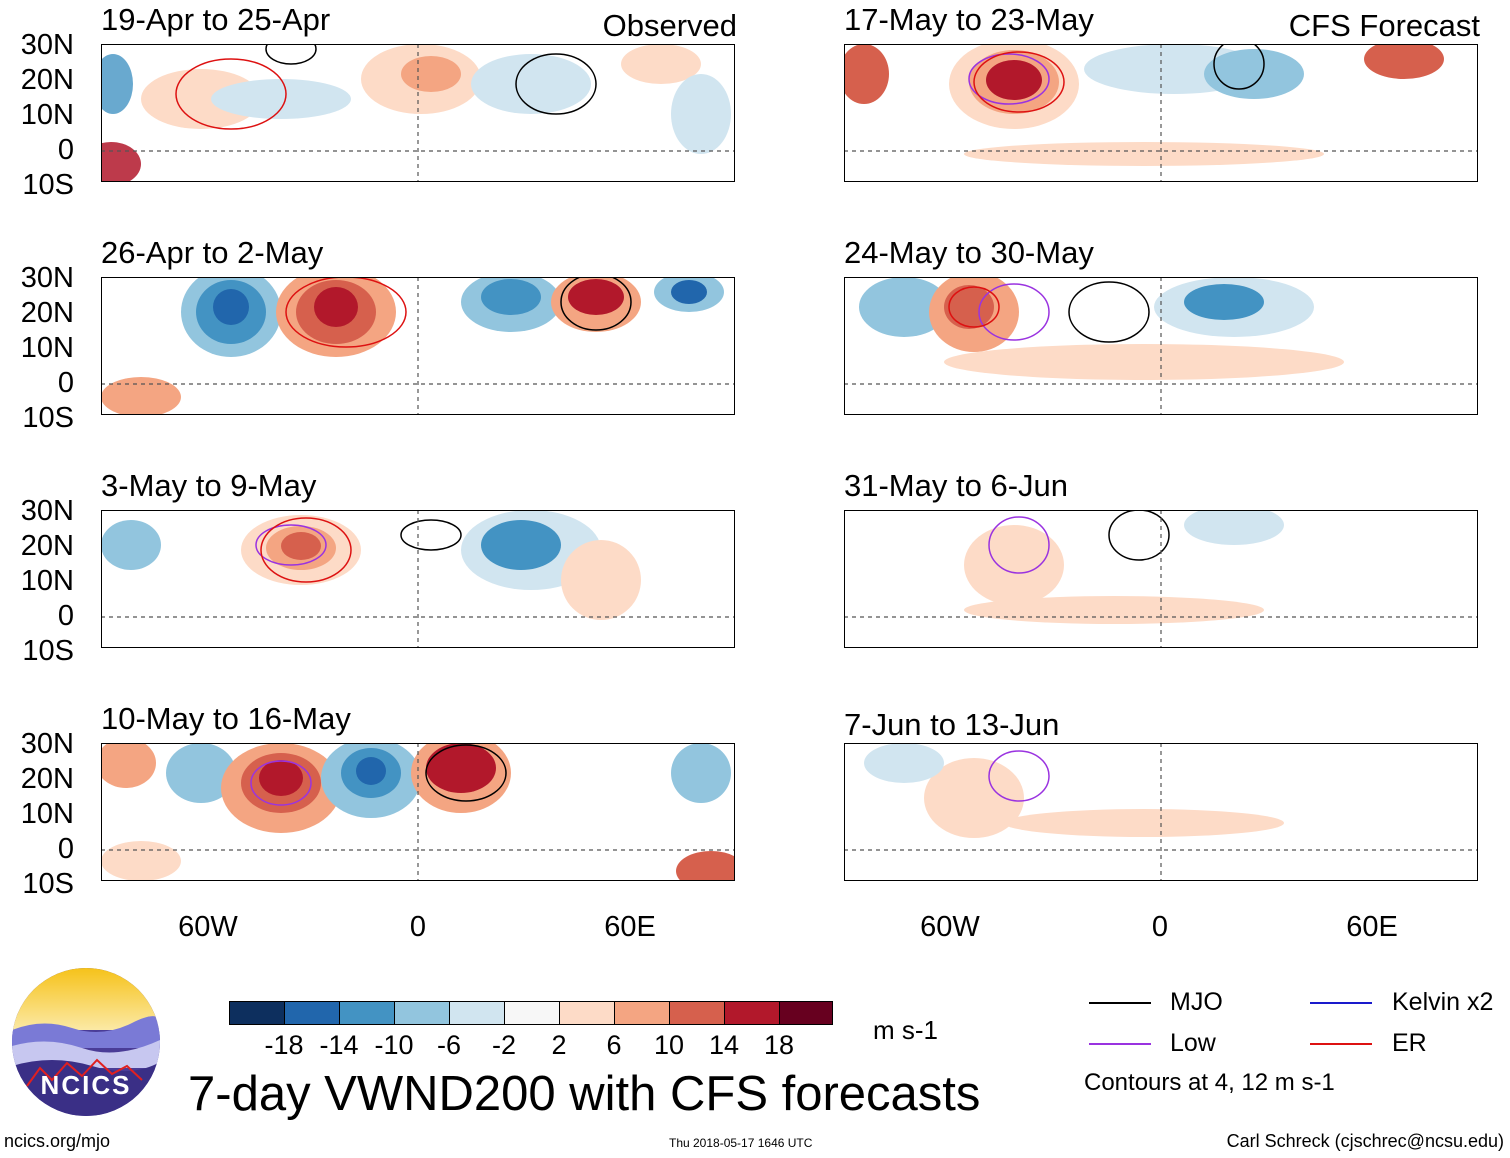  What do you see at coordinates (741, 1143) in the screenshot?
I see `footer-timestamp: Thu 2018-05-17 1646 UTC` at bounding box center [741, 1143].